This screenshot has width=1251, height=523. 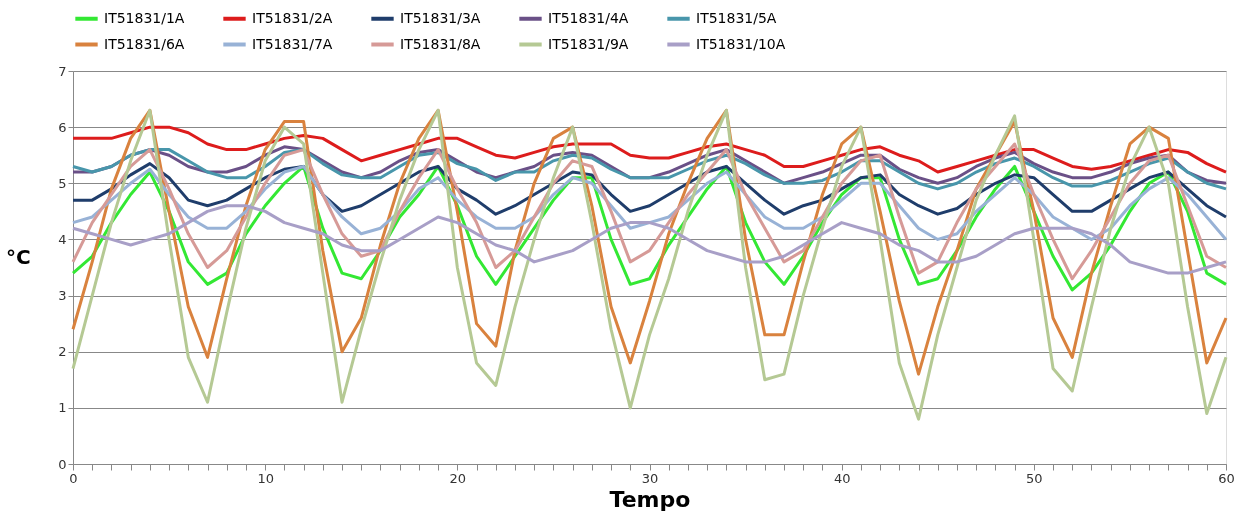 What do you see at coordinates (440, 43) in the screenshot?
I see `legend-label: IT51831/8A` at bounding box center [440, 43].